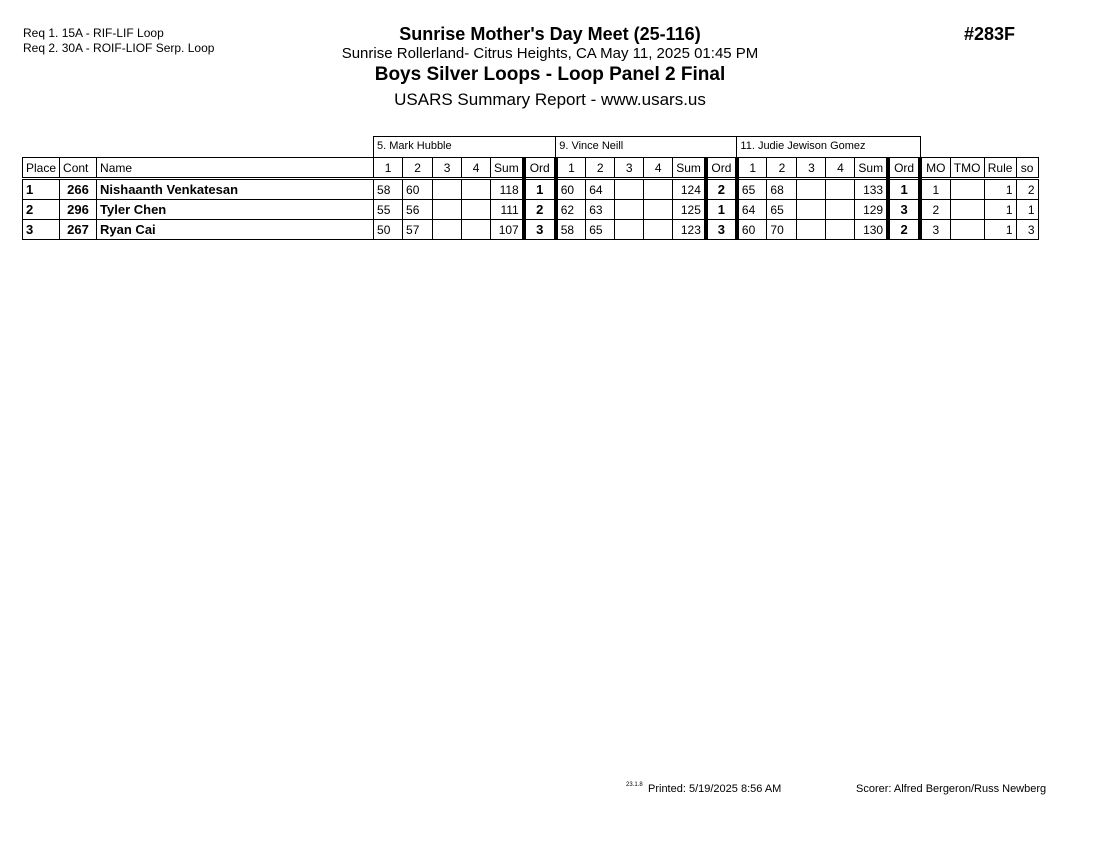  What do you see at coordinates (507, 209) in the screenshot?
I see `judge1-sum: 111` at bounding box center [507, 209].